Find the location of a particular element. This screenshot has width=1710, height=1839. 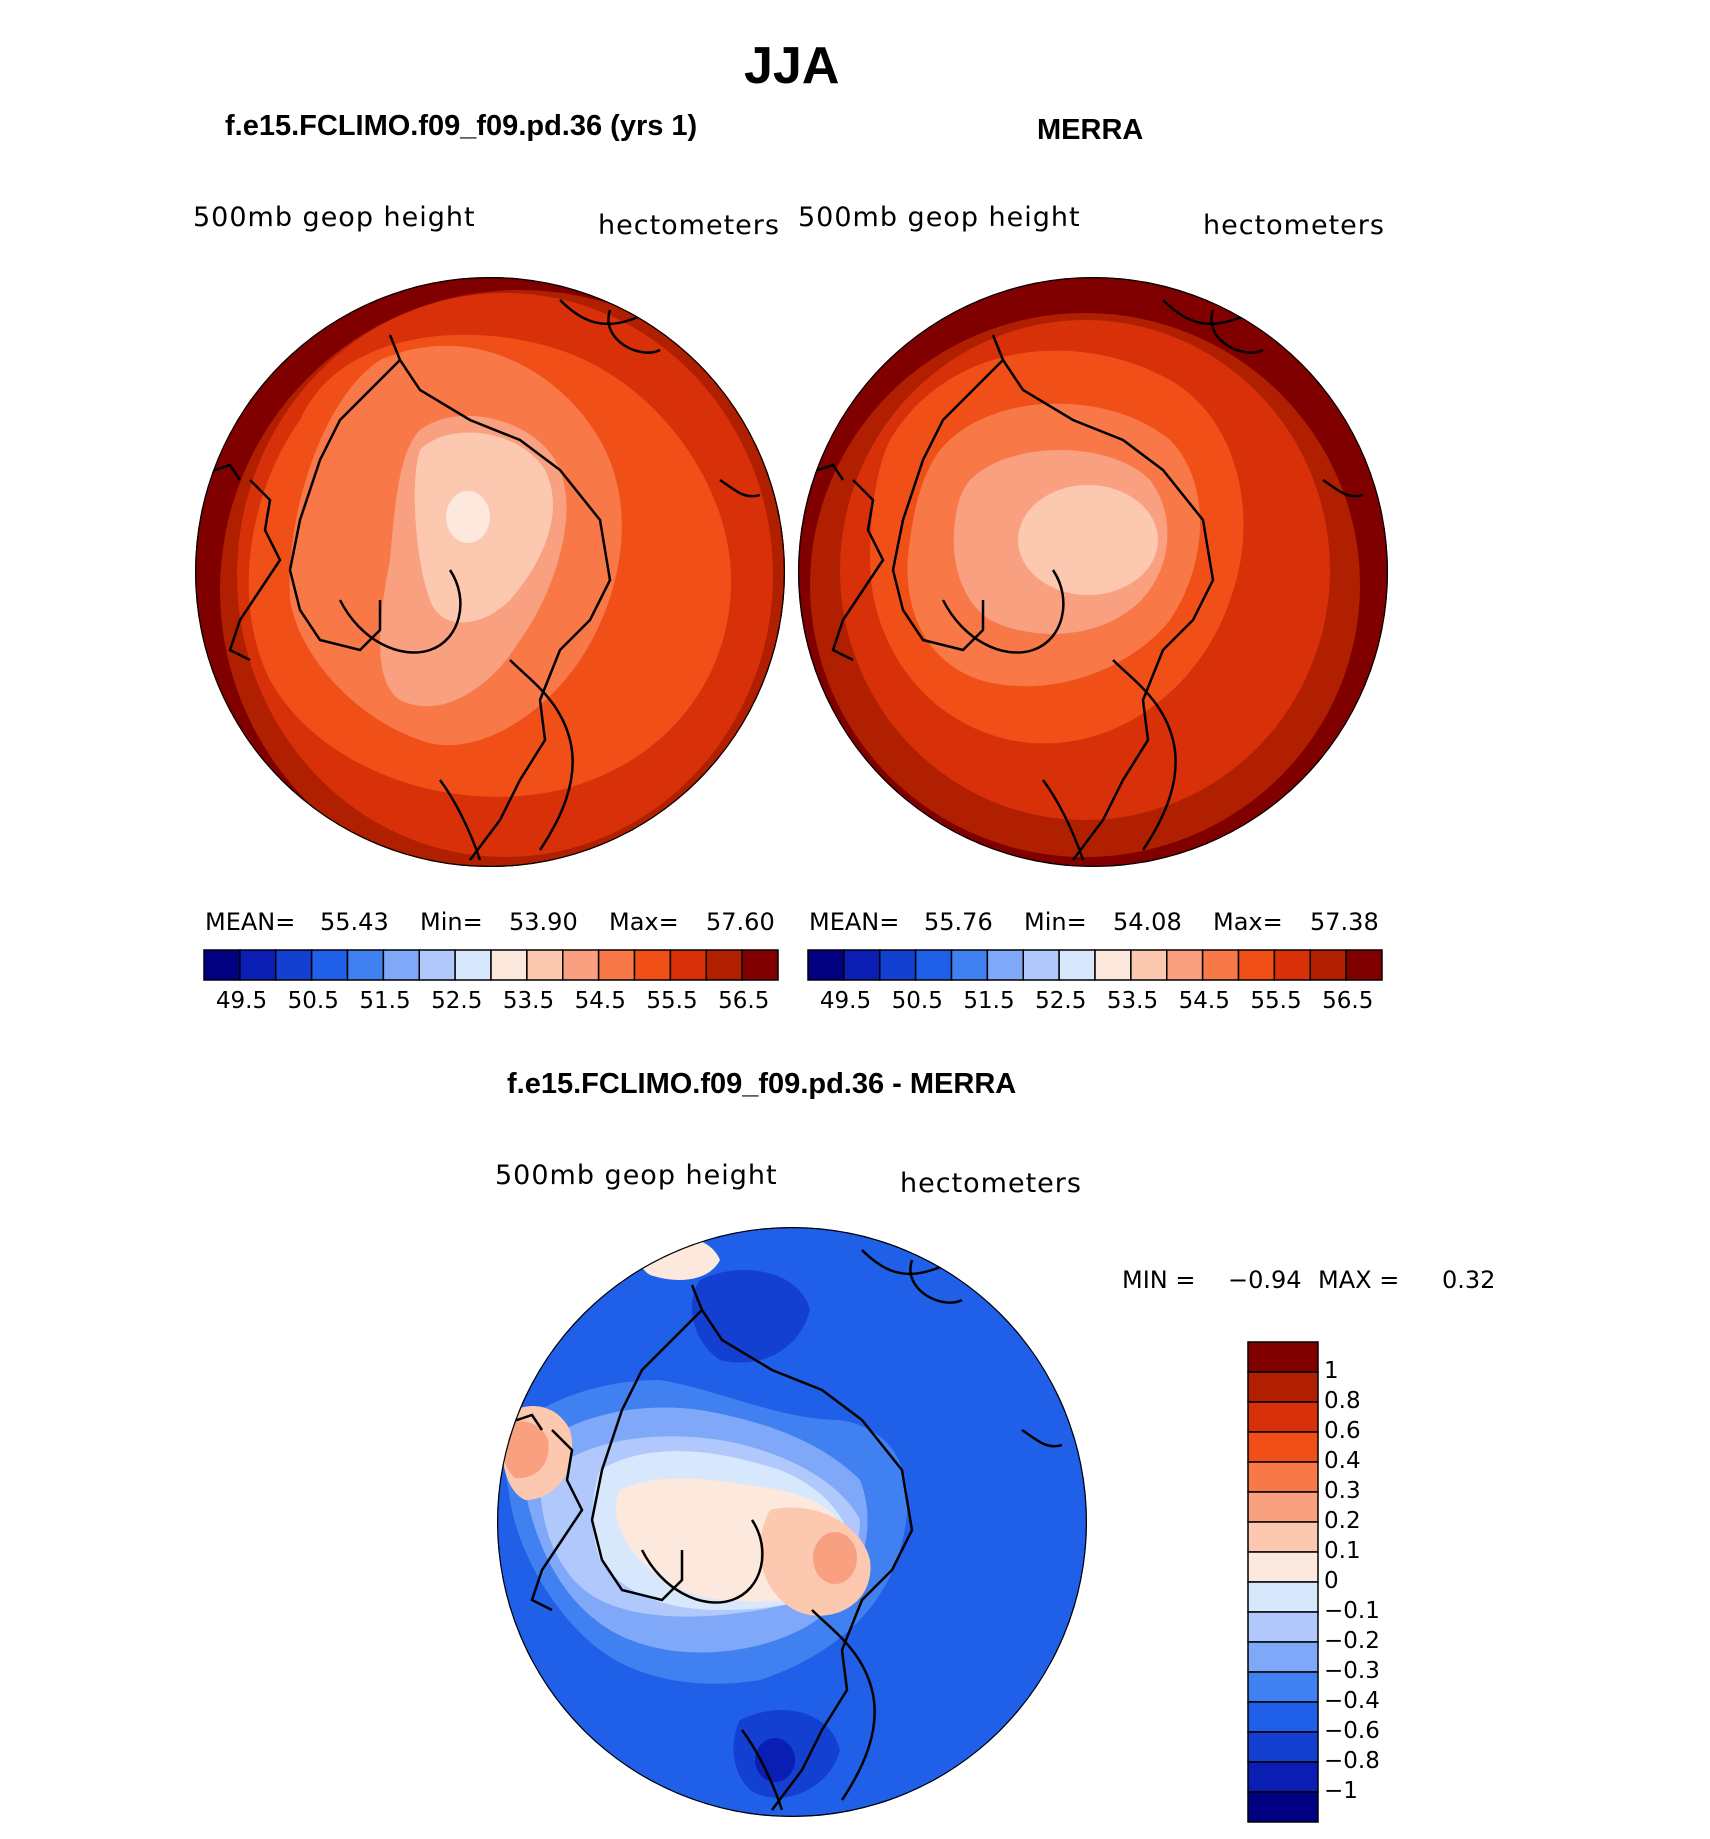

left-units-label: hectometers is located at coordinates (689, 225).